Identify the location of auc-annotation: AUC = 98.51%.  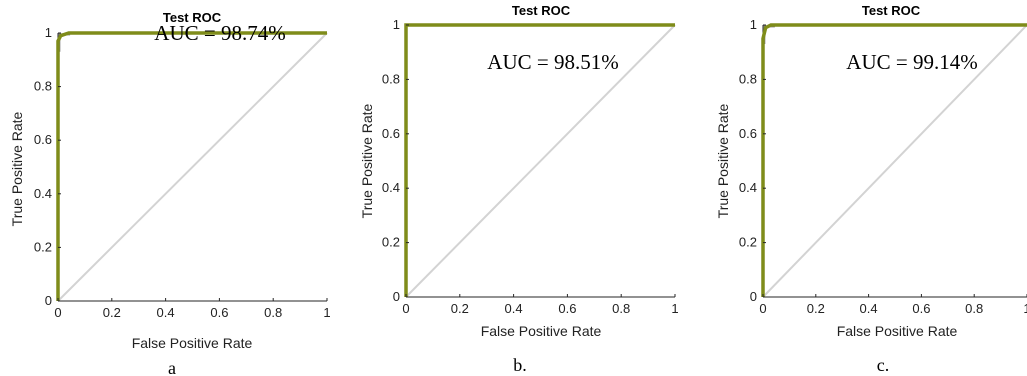
(552, 62).